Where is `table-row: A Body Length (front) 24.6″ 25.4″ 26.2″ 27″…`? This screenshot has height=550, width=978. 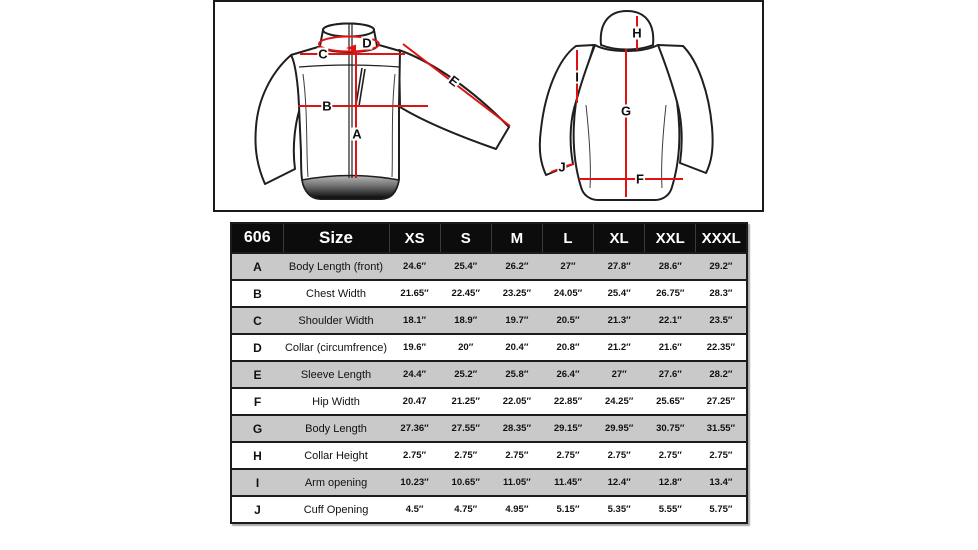
table-row: A Body Length (front) 24.6″ 25.4″ 26.2″ 27″… is located at coordinates (489, 266).